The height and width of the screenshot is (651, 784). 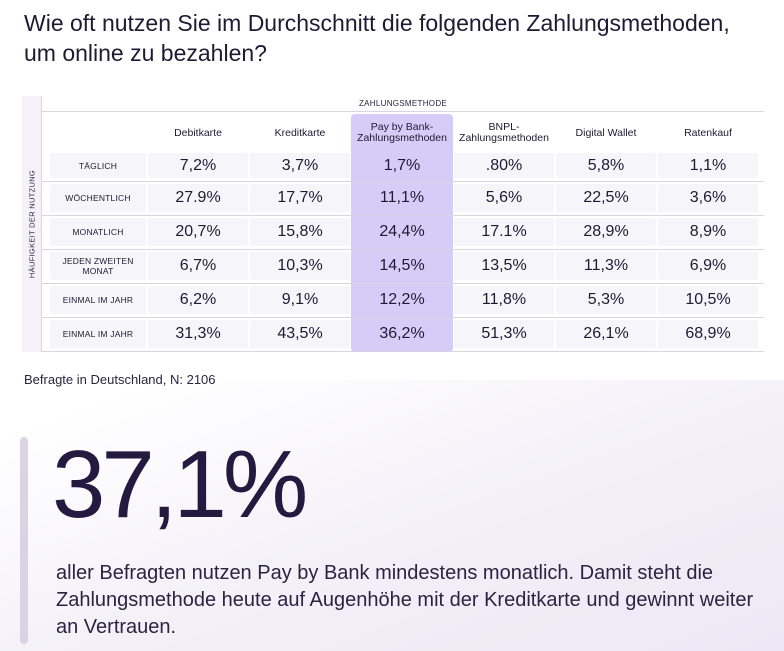 I want to click on column-group-label: ZAHLUNGSMETHODE, so click(x=403, y=103).